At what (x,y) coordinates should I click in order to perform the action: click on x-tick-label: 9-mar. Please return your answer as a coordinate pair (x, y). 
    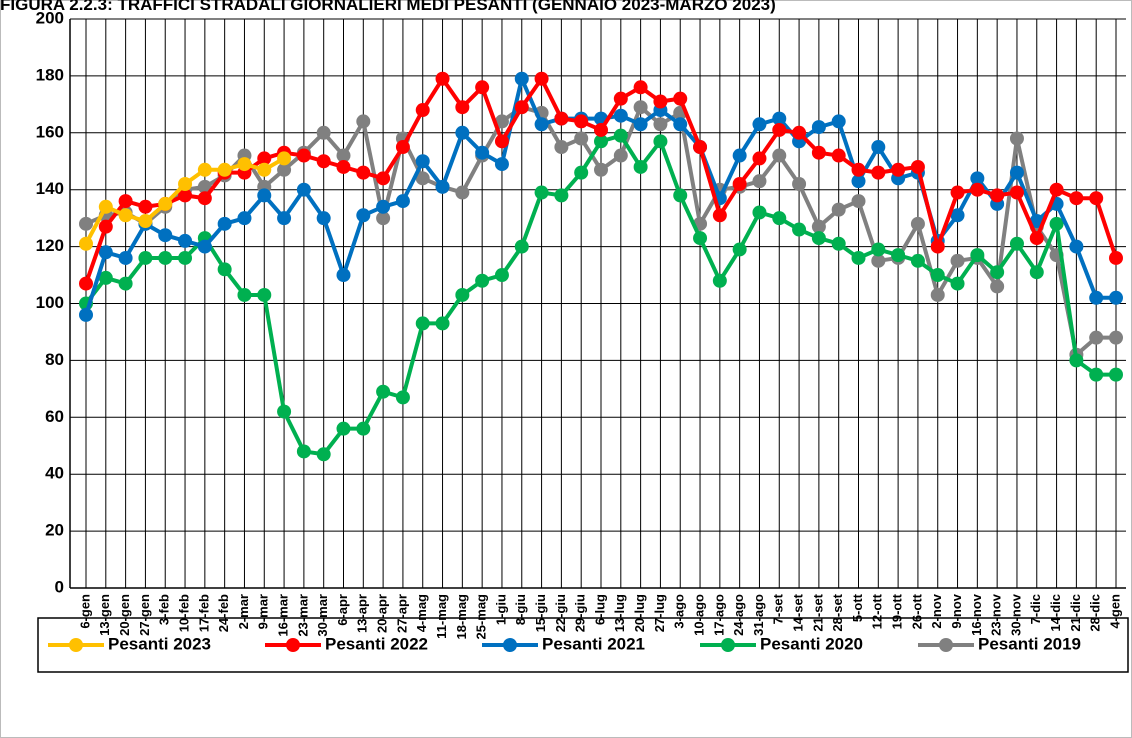
    Looking at the image, I should click on (263, 611).